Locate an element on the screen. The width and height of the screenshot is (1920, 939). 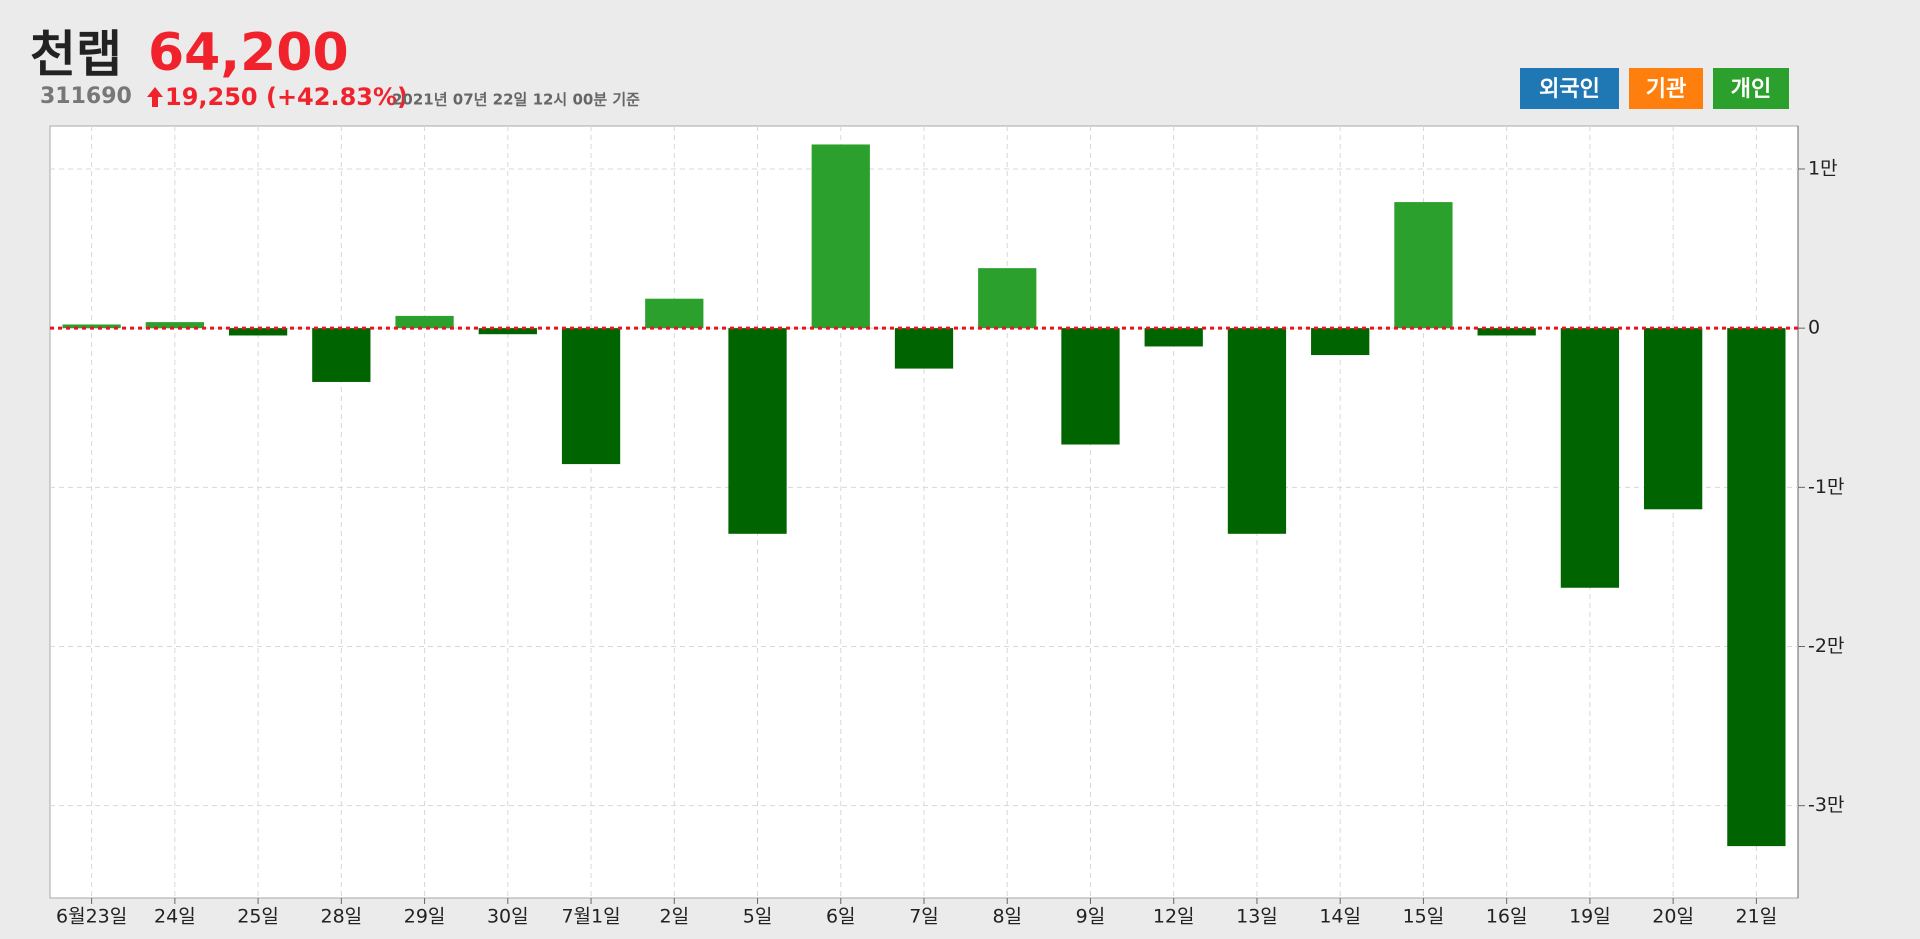
x-tick-label: 9일 is located at coordinates (1091, 917).